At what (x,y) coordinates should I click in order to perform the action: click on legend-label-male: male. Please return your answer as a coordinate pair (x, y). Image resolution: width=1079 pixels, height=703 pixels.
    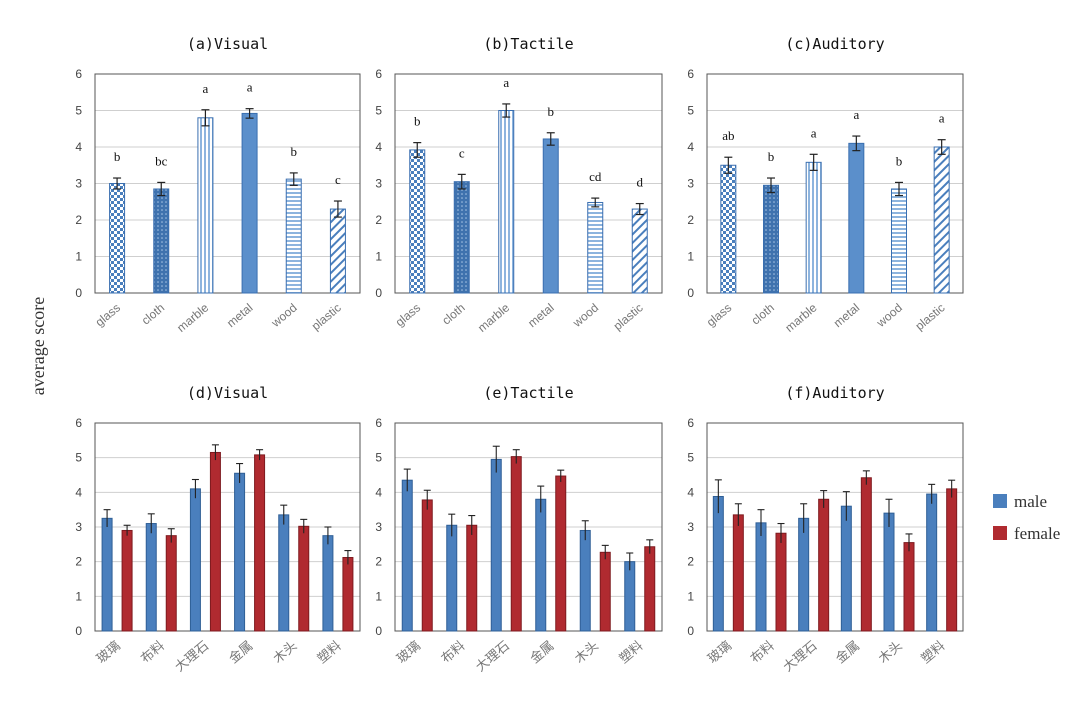
    Looking at the image, I should click on (1030, 501).